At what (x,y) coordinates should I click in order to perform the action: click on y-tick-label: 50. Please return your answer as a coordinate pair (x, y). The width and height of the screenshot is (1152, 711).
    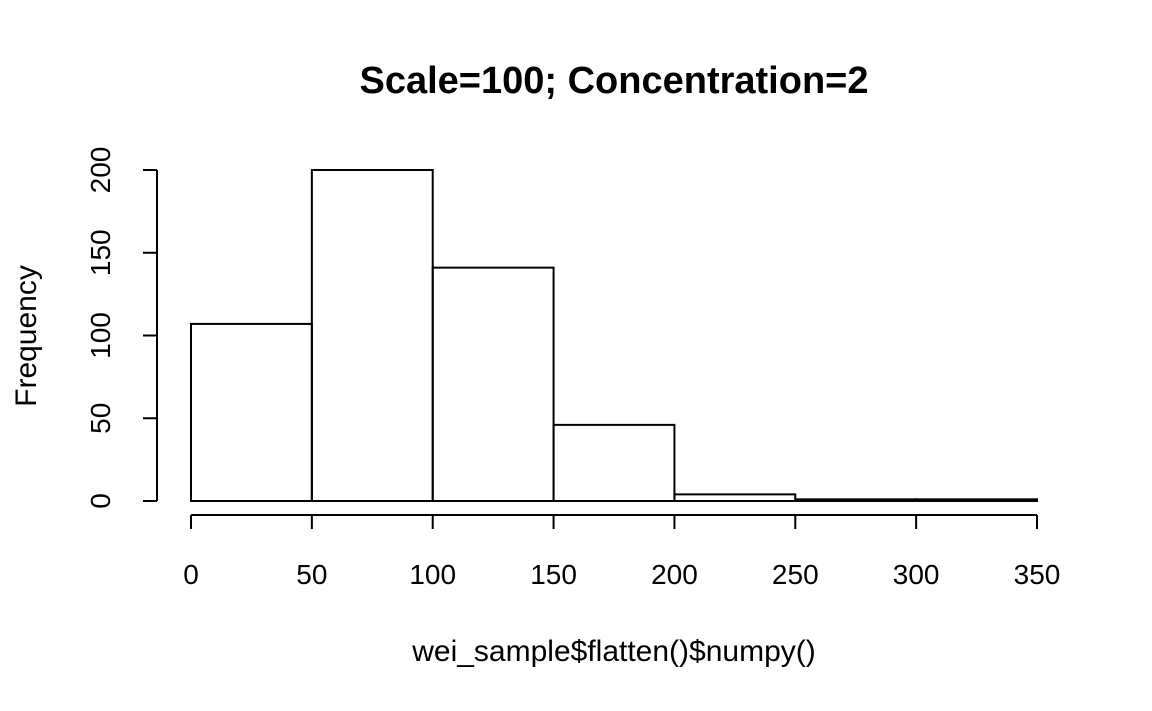
    Looking at the image, I should click on (100, 418).